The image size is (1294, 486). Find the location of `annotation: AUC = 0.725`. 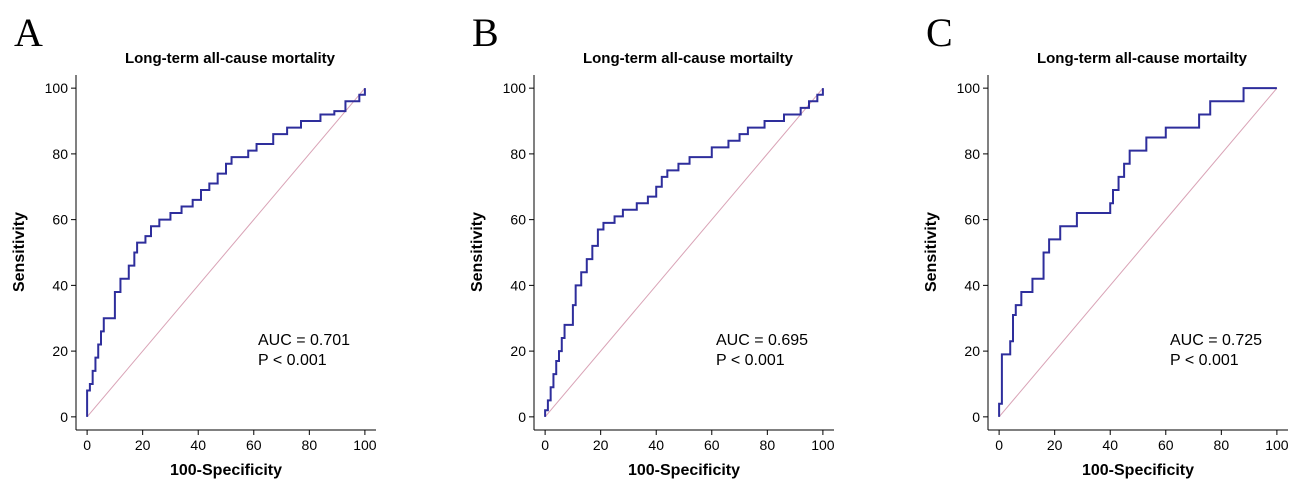

annotation: AUC = 0.725 is located at coordinates (1216, 340).